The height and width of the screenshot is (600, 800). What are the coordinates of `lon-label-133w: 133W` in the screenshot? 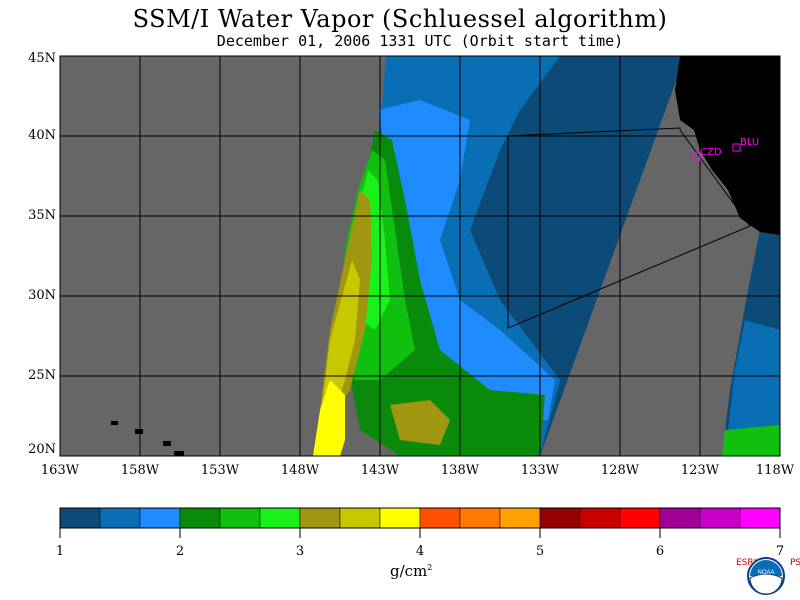 It's located at (540, 470).